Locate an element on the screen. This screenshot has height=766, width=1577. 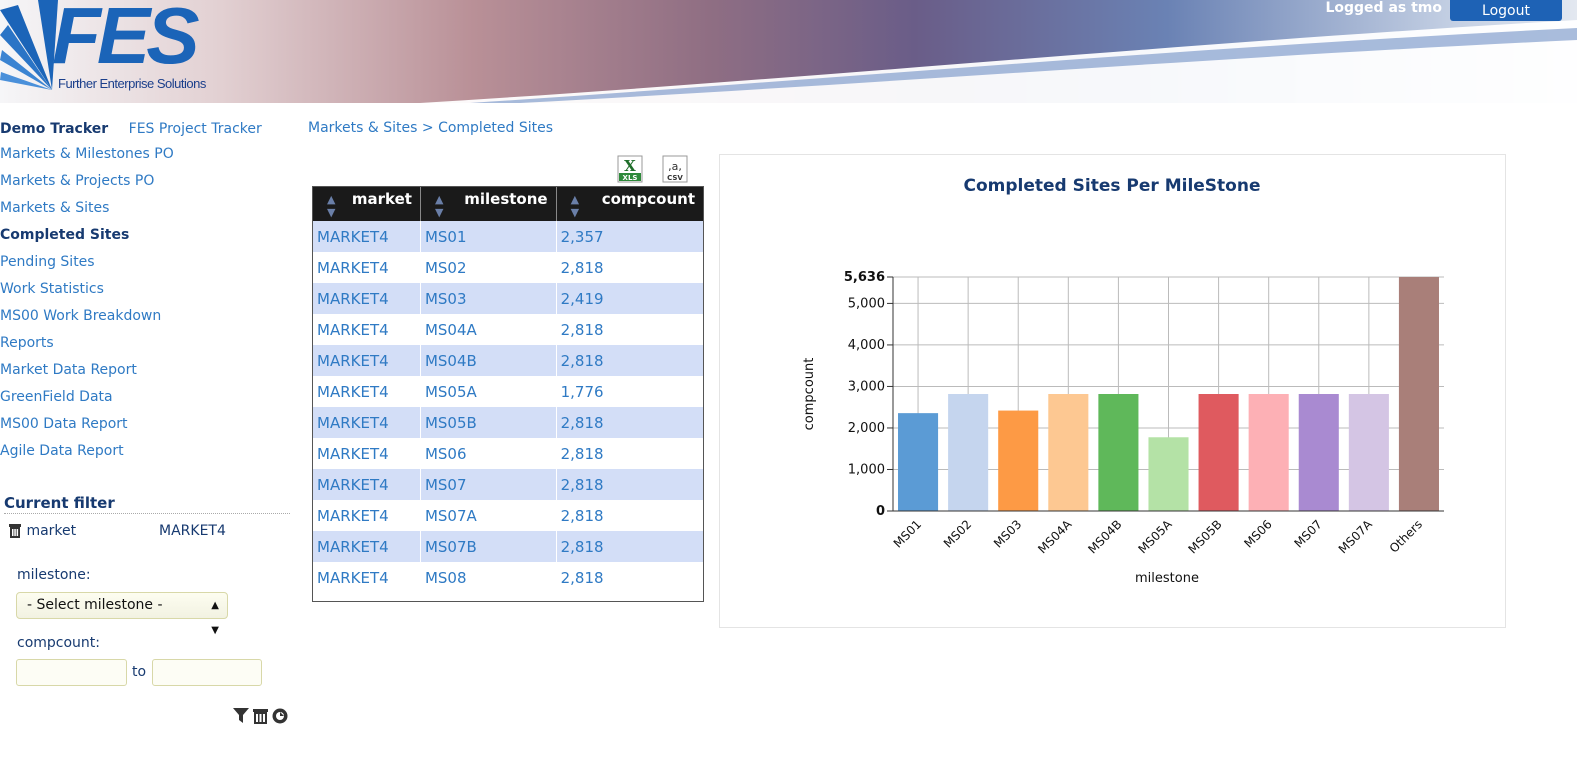
fes-project-tracker-link: FES Project Tracker is located at coordinates (195, 129).